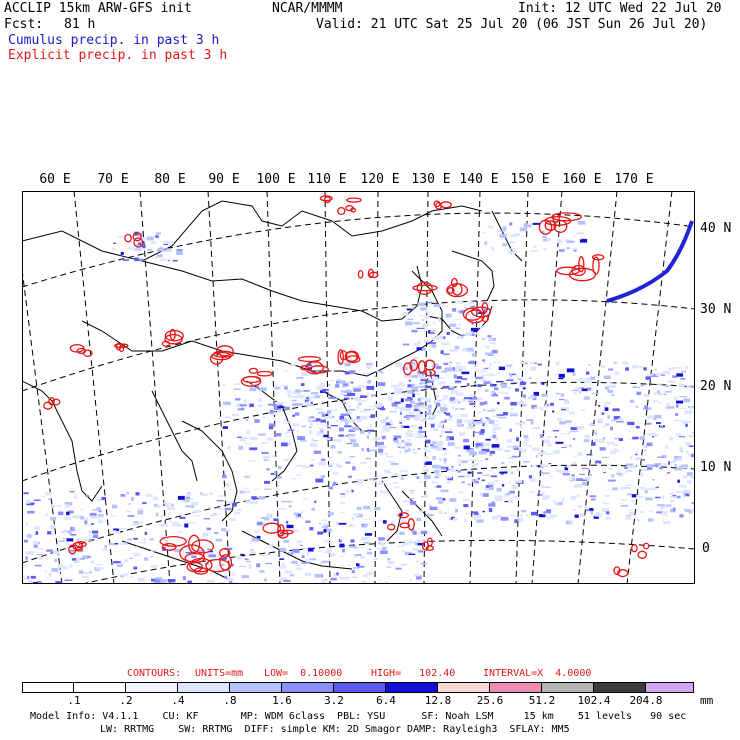 This screenshot has height=740, width=740. I want to click on lat-label: 10 N, so click(716, 467).